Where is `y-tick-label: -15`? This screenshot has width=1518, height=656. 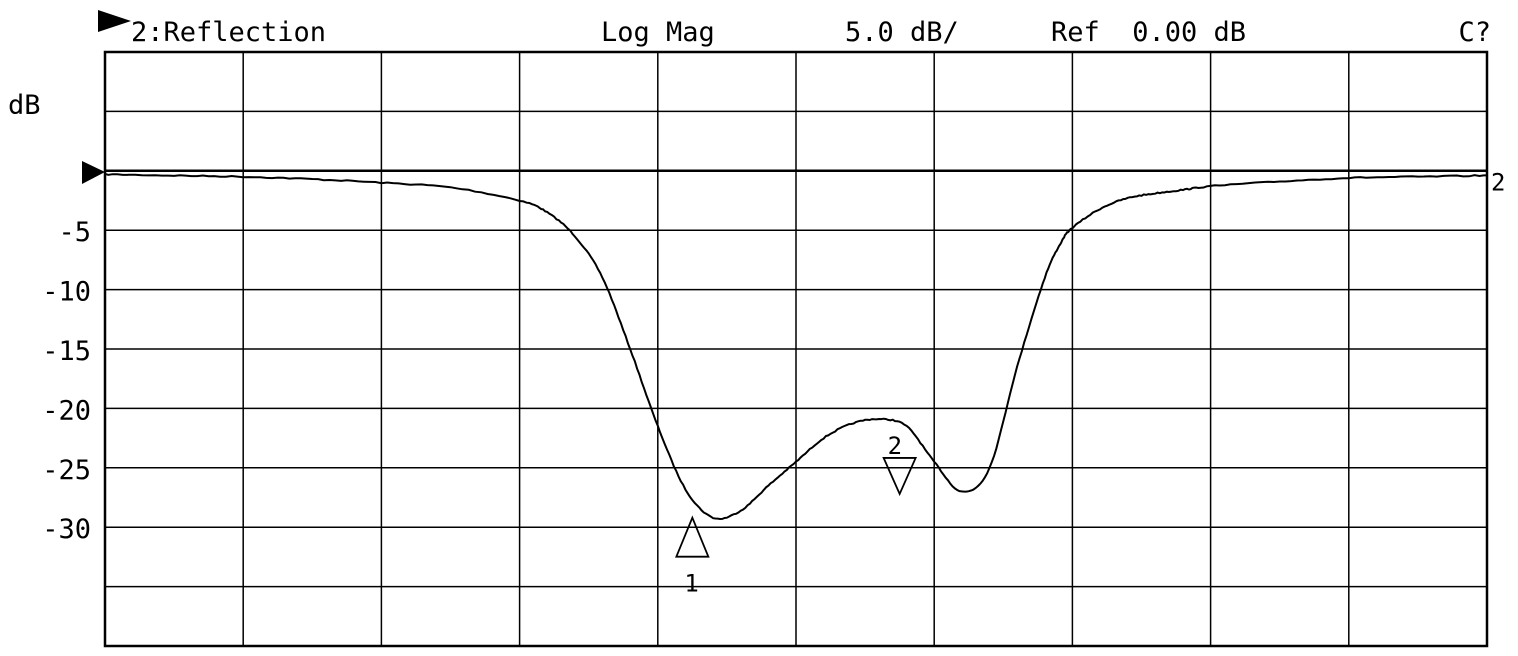
y-tick-label: -15 is located at coordinates (66, 351).